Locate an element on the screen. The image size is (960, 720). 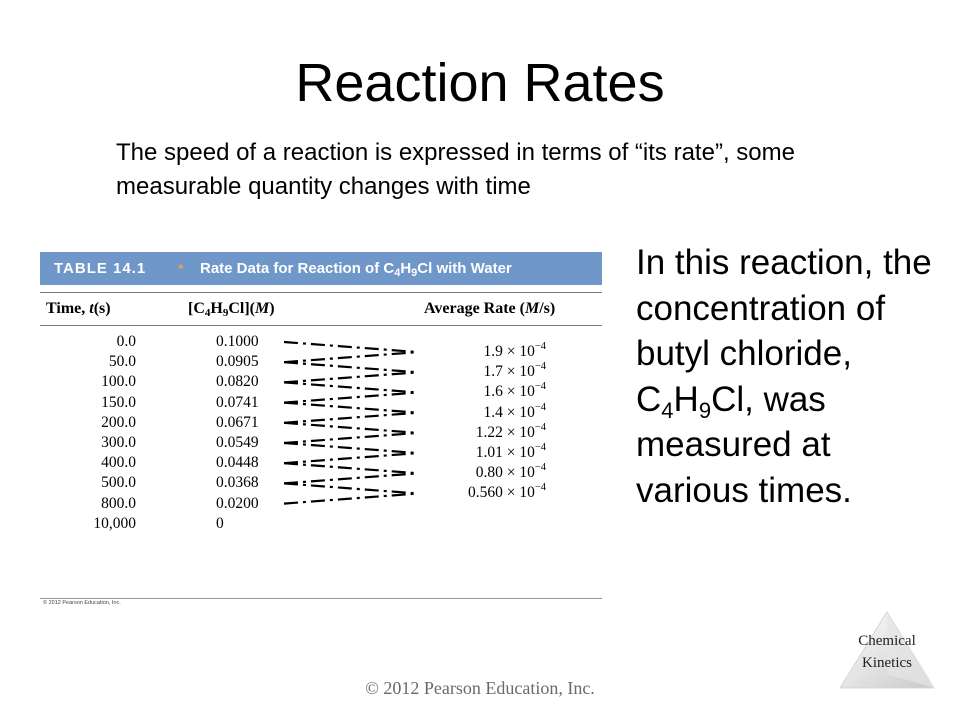
header-part: Cl]( is located at coordinates (241, 308).